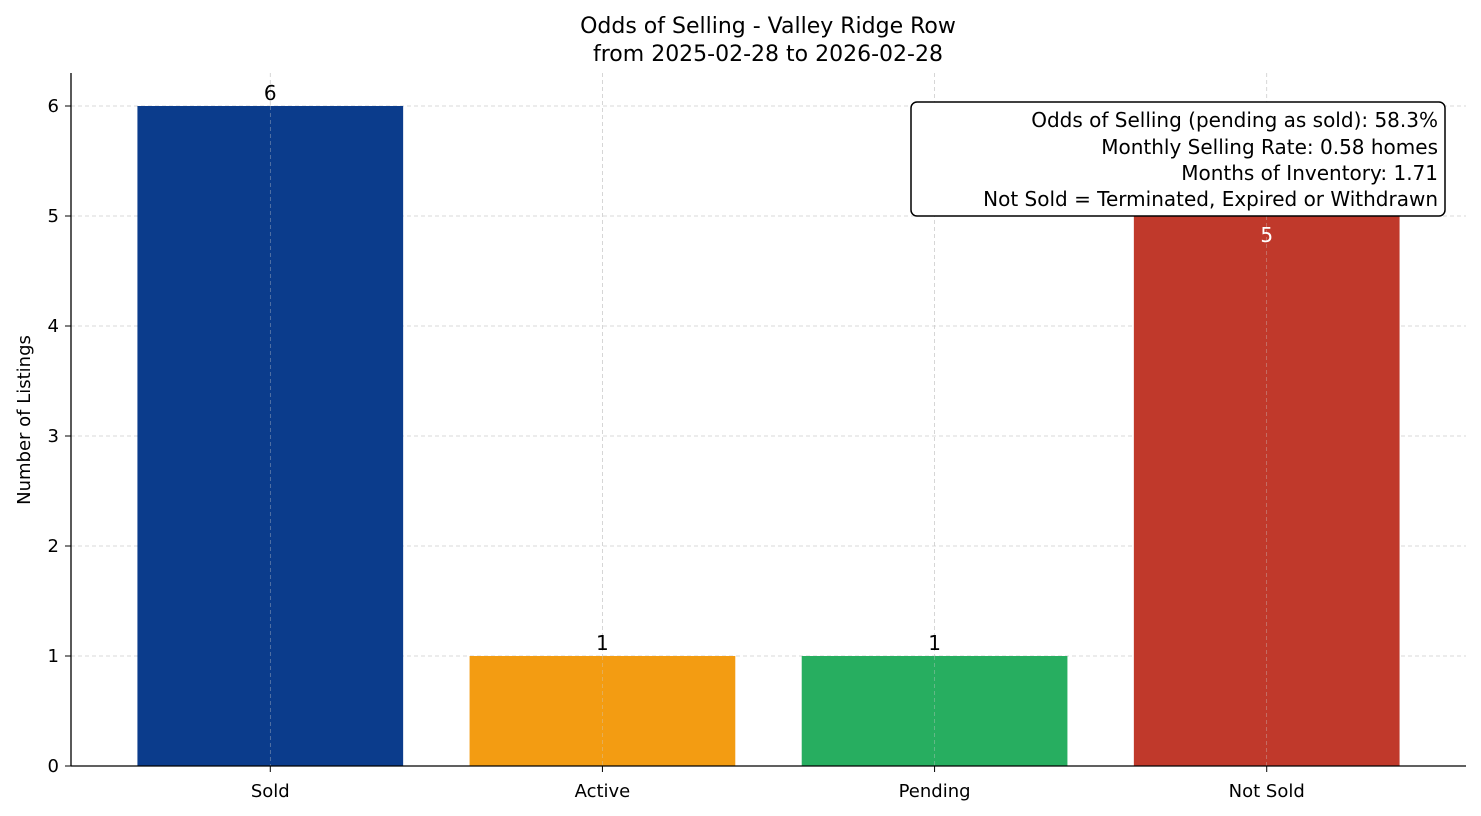 This screenshot has height=816, width=1481. What do you see at coordinates (1309, 173) in the screenshot?
I see `annotation-line: Months of Inventory: 1.71` at bounding box center [1309, 173].